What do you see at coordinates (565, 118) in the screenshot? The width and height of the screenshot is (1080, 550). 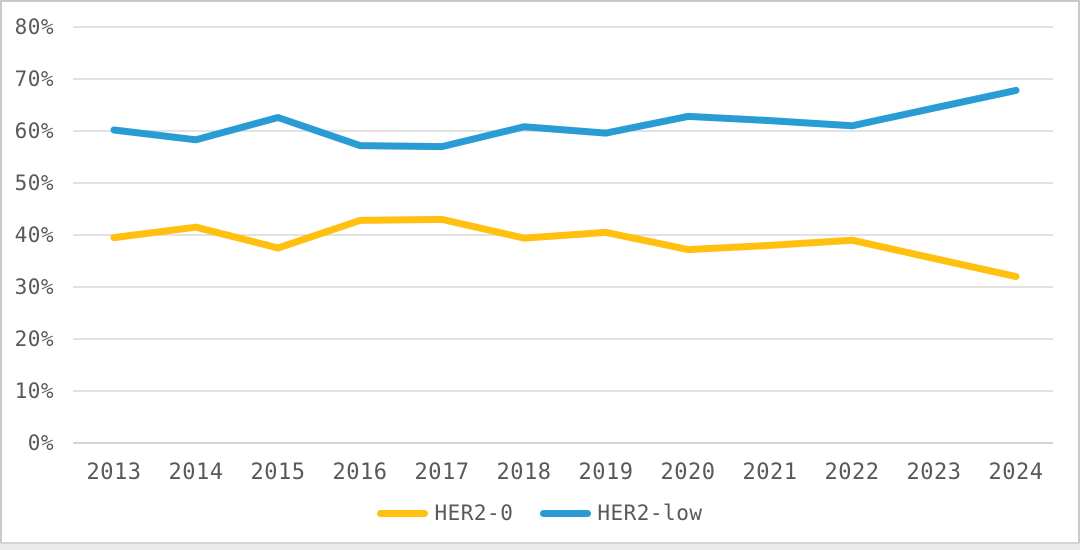 I see `her2-low-line` at bounding box center [565, 118].